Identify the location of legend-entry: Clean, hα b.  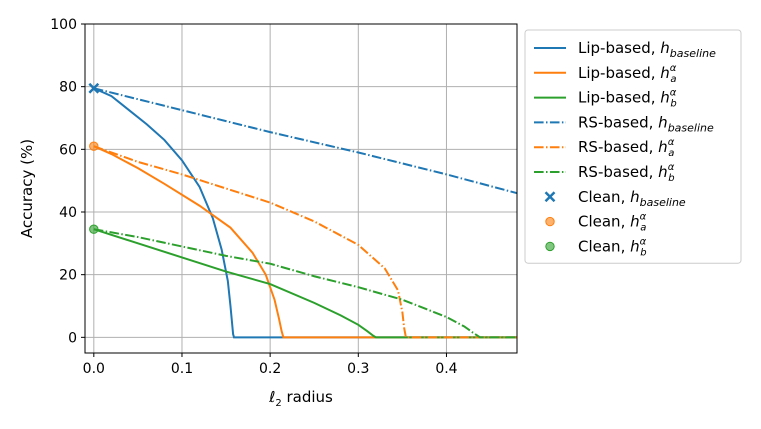
(596, 247).